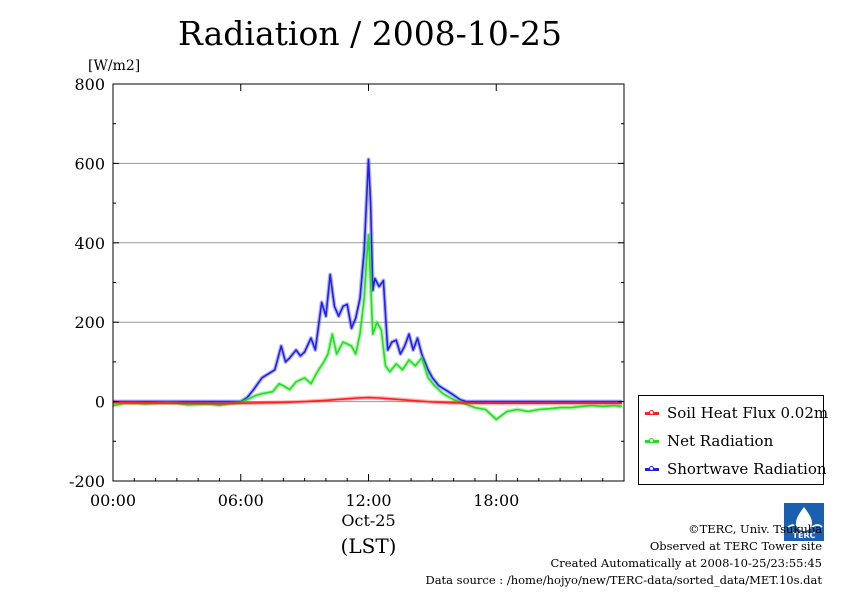 This screenshot has width=842, height=595. I want to click on logo-text: TERC, so click(804, 535).